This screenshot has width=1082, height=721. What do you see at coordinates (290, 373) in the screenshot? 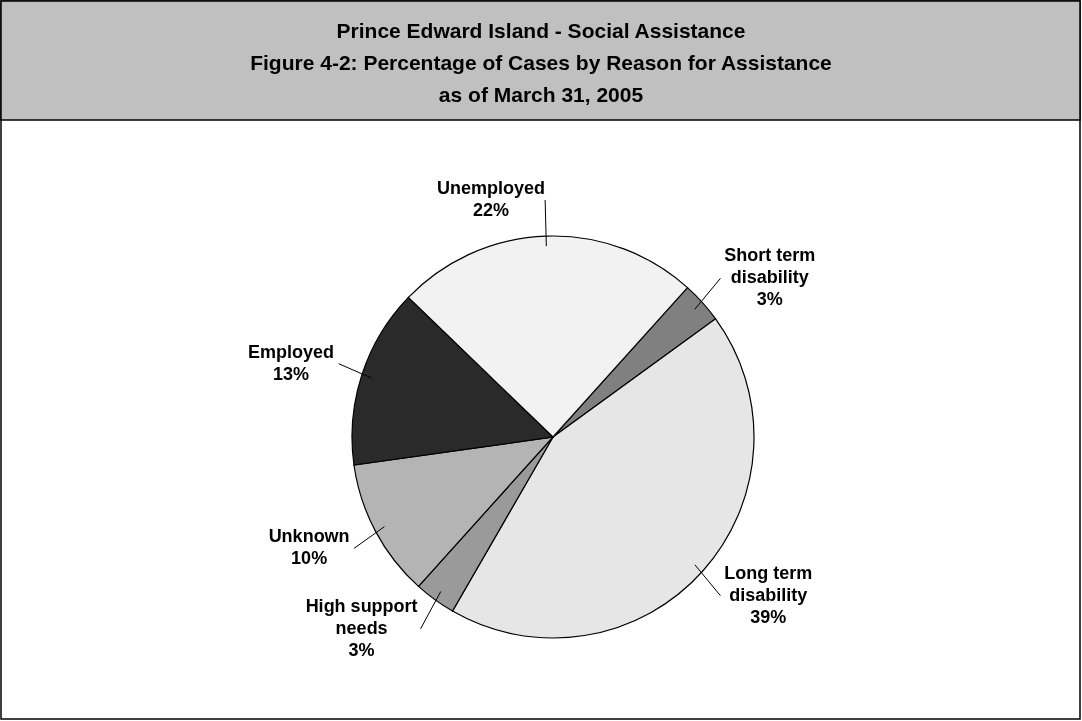
I see `data-label: 13%` at bounding box center [290, 373].